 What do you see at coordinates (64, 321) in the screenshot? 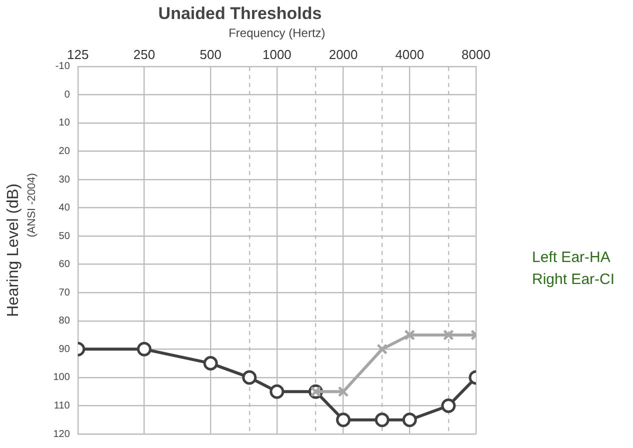
I see `y-tick-label: 80` at bounding box center [64, 321].